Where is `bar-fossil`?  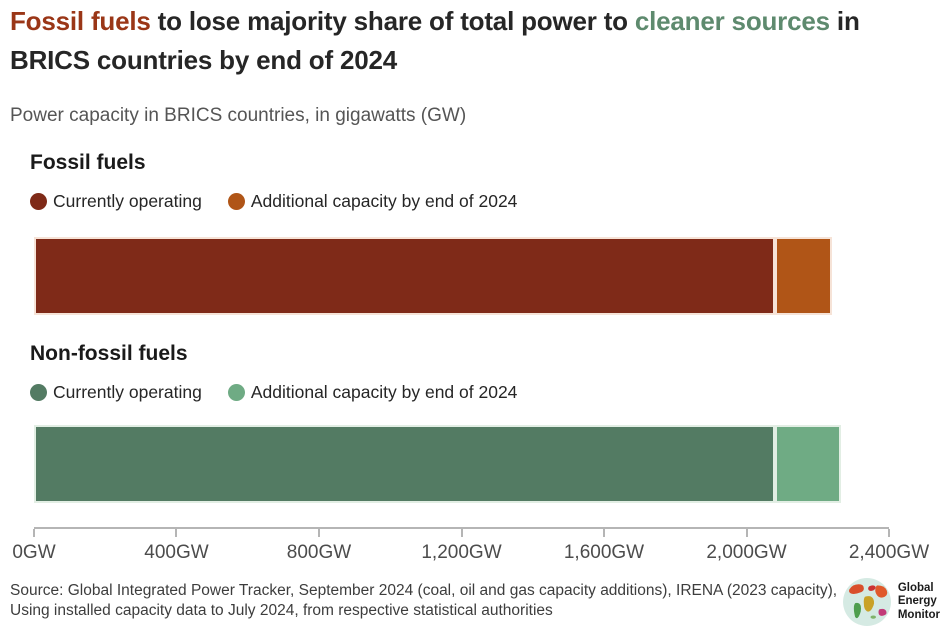
bar-fossil is located at coordinates (461, 276).